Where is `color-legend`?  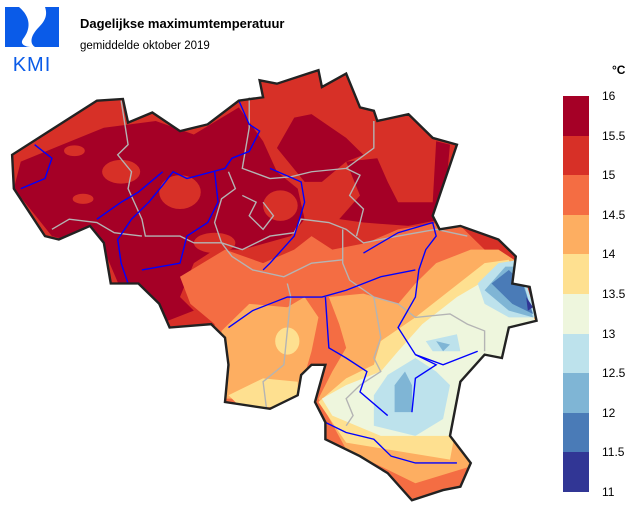
color-legend is located at coordinates (576, 294).